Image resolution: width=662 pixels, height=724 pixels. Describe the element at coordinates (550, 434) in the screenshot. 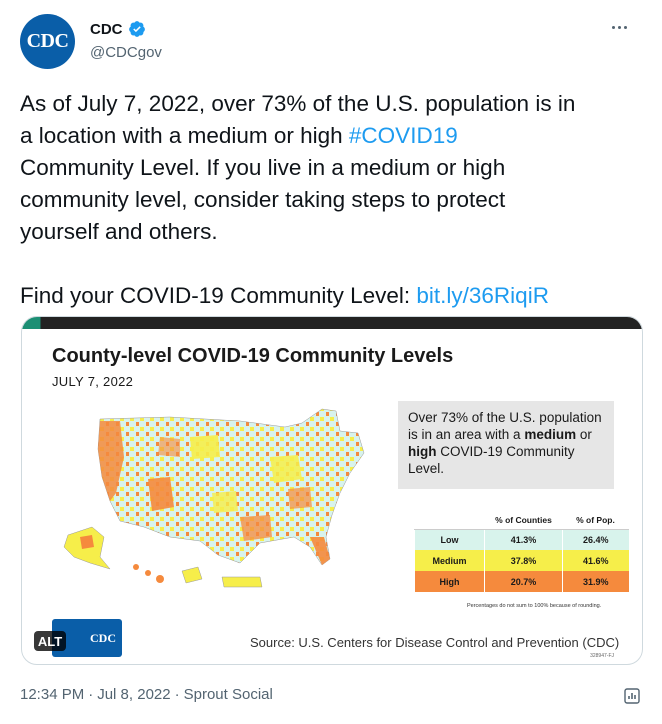

I see `callout-medium: medium` at that location.